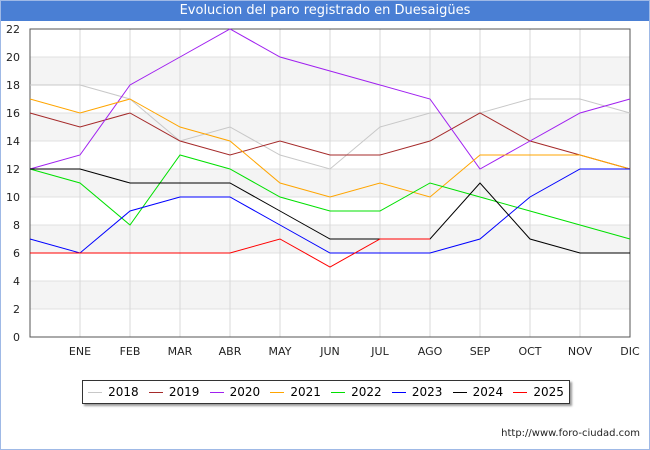  What do you see at coordinates (230, 253) in the screenshot?
I see `series-line-2025` at bounding box center [230, 253].